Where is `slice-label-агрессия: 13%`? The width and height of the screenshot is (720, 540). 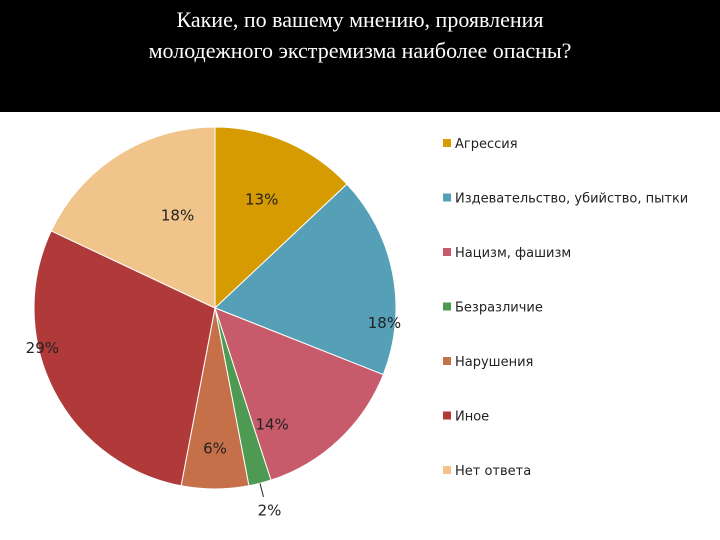 slice-label-агрессия: 13% is located at coordinates (261, 200).